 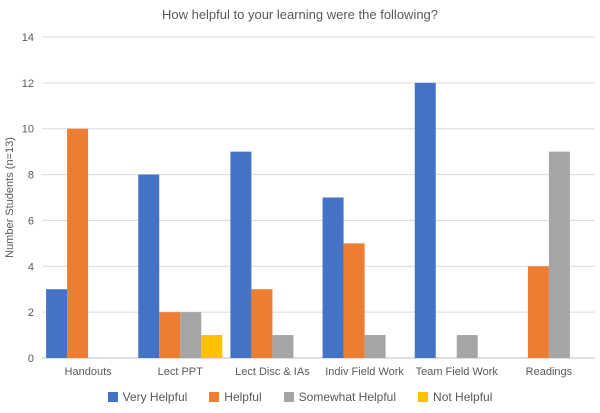 I want to click on y-tick-label: 2, so click(x=31, y=313).